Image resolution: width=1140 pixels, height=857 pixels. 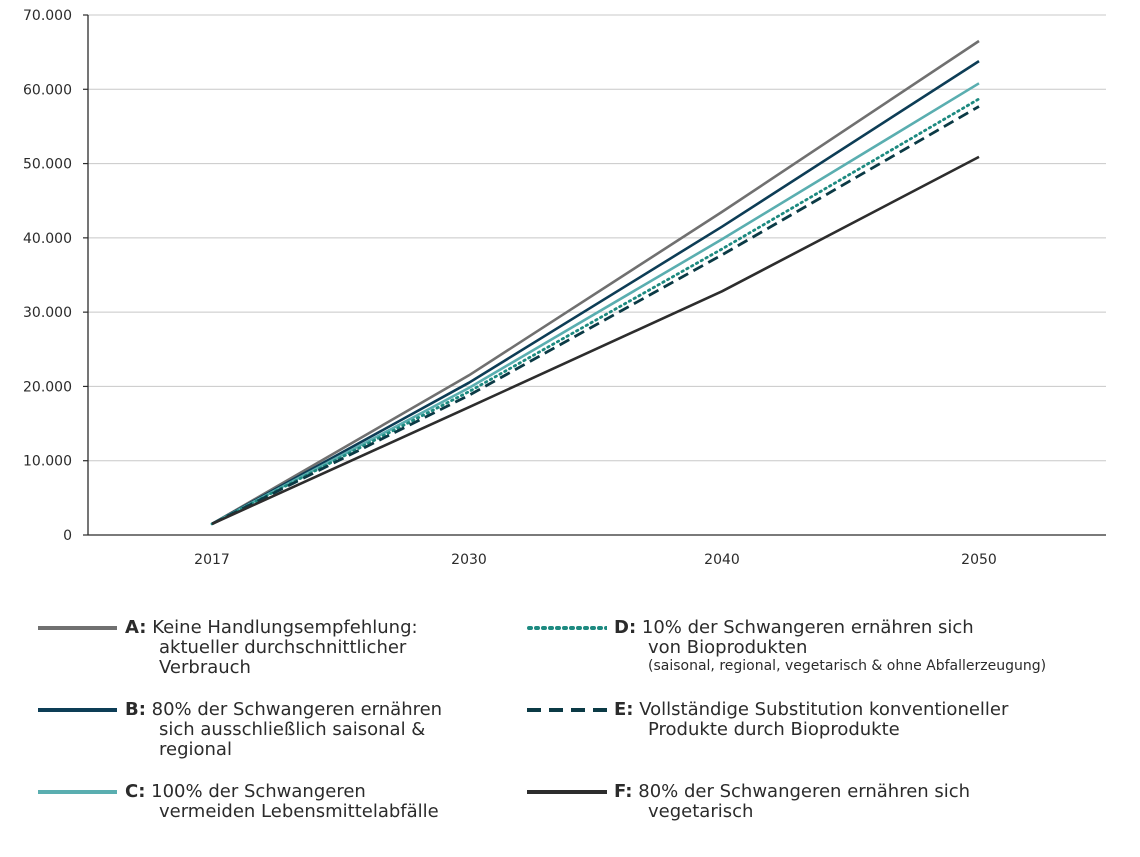 What do you see at coordinates (136, 627) in the screenshot?
I see `legend-key: A:` at bounding box center [136, 627].